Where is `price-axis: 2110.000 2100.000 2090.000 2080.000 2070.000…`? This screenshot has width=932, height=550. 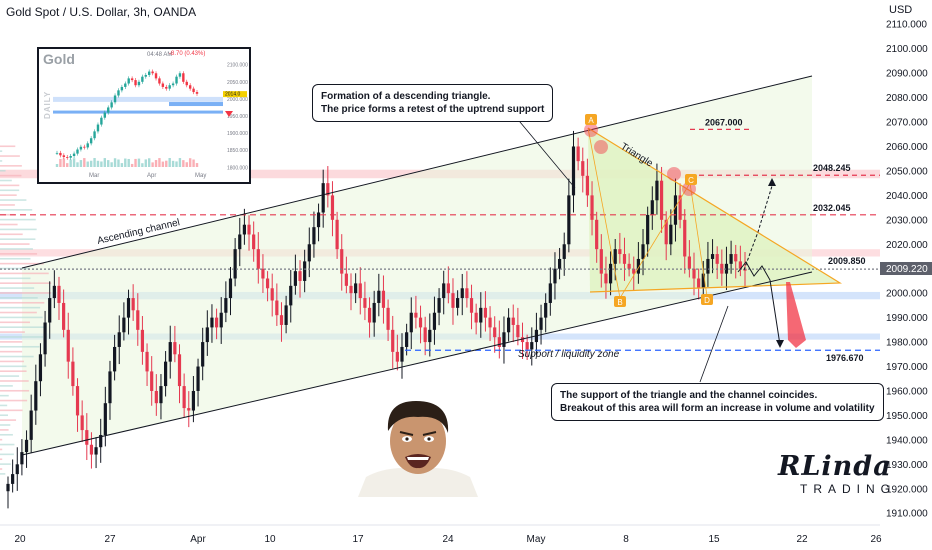 price-axis: 2110.000 2100.000 2090.000 2080.000 2070.000… is located at coordinates (907, 270).